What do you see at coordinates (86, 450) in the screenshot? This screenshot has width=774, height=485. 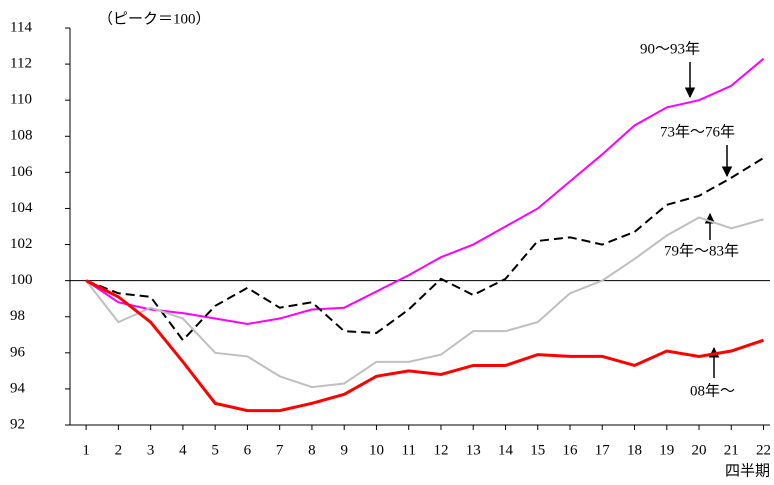 I see `x-tick-label: 1` at bounding box center [86, 450].